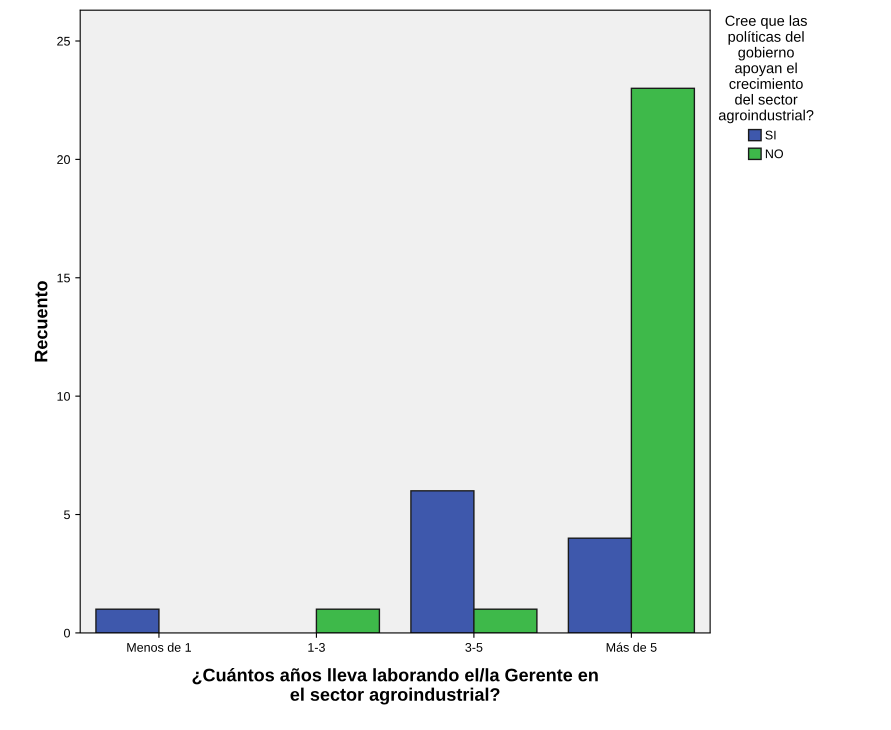 Image resolution: width=891 pixels, height=730 pixels. I want to click on legend-label: NO, so click(775, 153).